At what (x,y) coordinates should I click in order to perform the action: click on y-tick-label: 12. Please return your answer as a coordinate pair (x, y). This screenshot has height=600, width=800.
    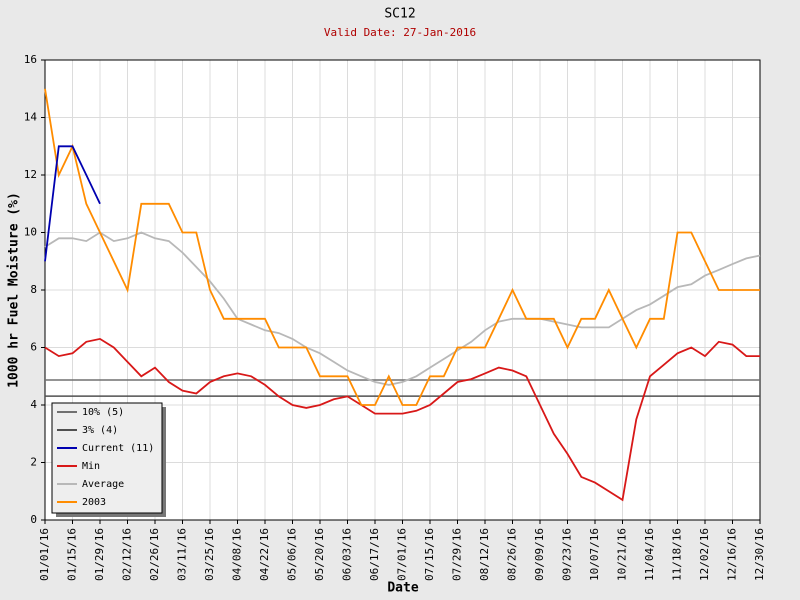
    Looking at the image, I should click on (30, 174).